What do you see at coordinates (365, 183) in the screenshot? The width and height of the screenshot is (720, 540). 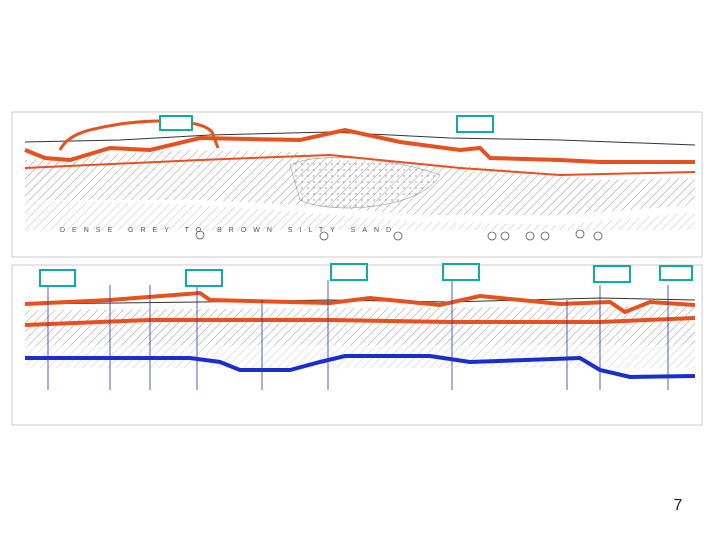 I see `sand-lens` at bounding box center [365, 183].